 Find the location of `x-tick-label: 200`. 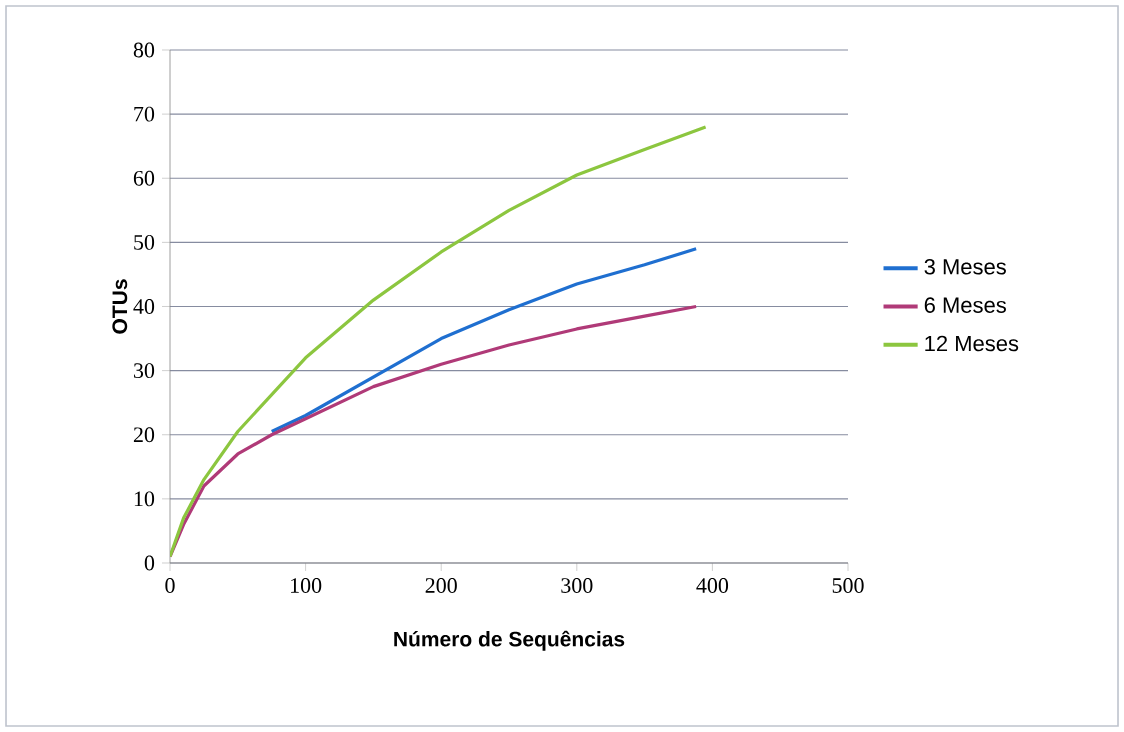

x-tick-label: 200 is located at coordinates (441, 585).